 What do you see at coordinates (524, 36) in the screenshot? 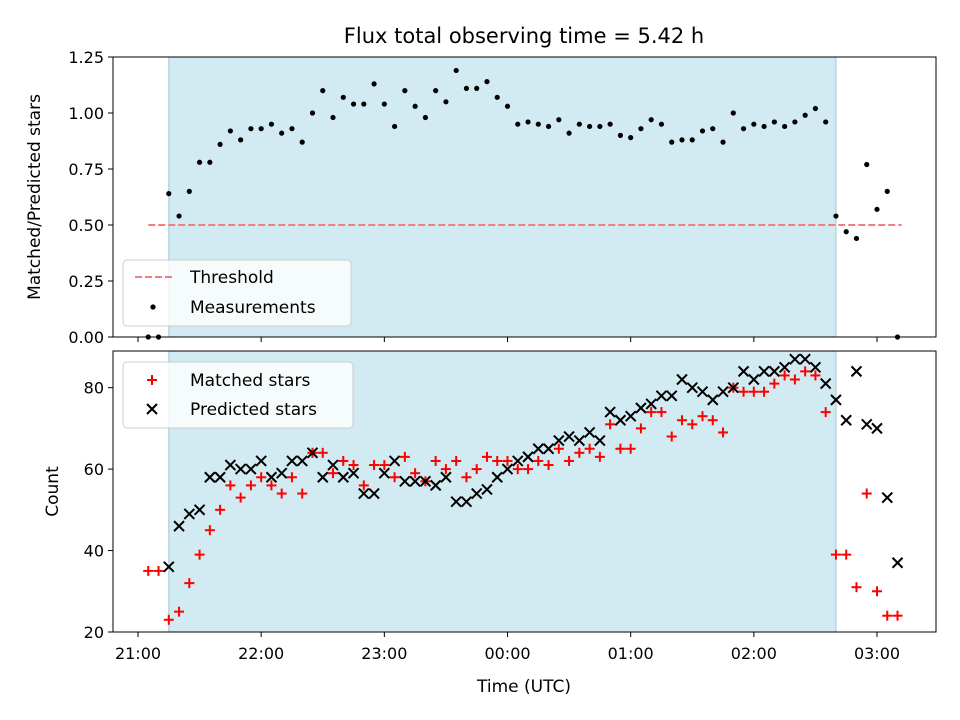
I see `chart-title: Flux total observing time = 5.42 h` at bounding box center [524, 36].